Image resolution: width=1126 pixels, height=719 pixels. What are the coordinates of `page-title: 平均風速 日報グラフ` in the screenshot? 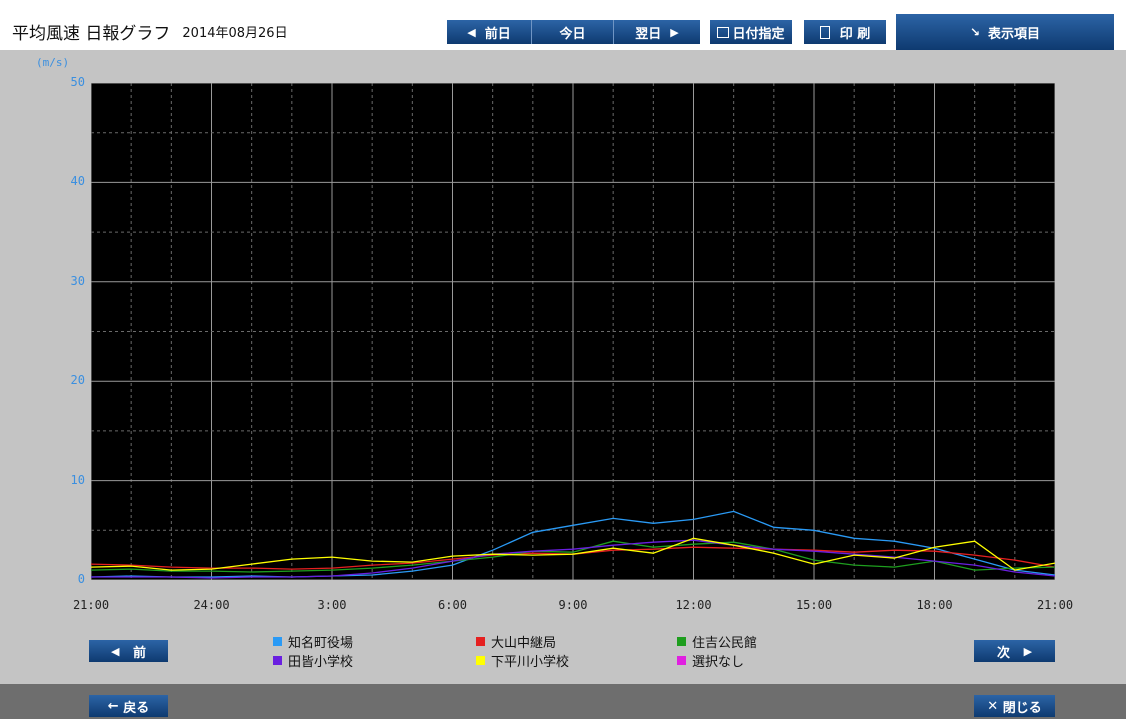 It's located at (91, 33).